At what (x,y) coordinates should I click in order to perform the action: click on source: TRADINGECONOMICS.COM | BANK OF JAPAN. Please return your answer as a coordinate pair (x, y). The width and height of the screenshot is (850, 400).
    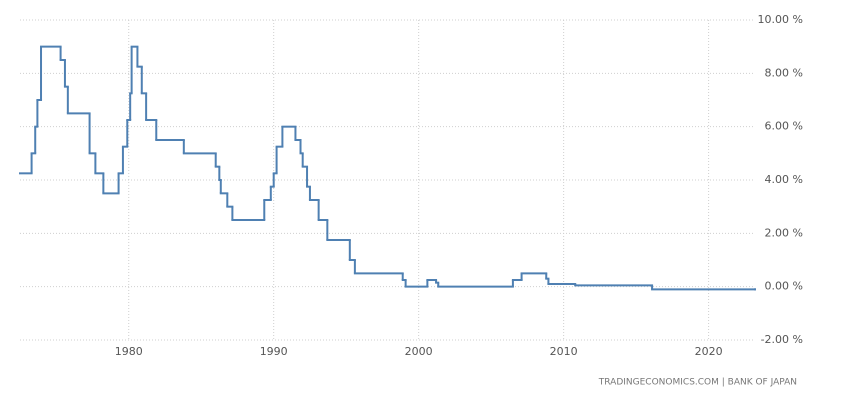
    Looking at the image, I should click on (697, 383).